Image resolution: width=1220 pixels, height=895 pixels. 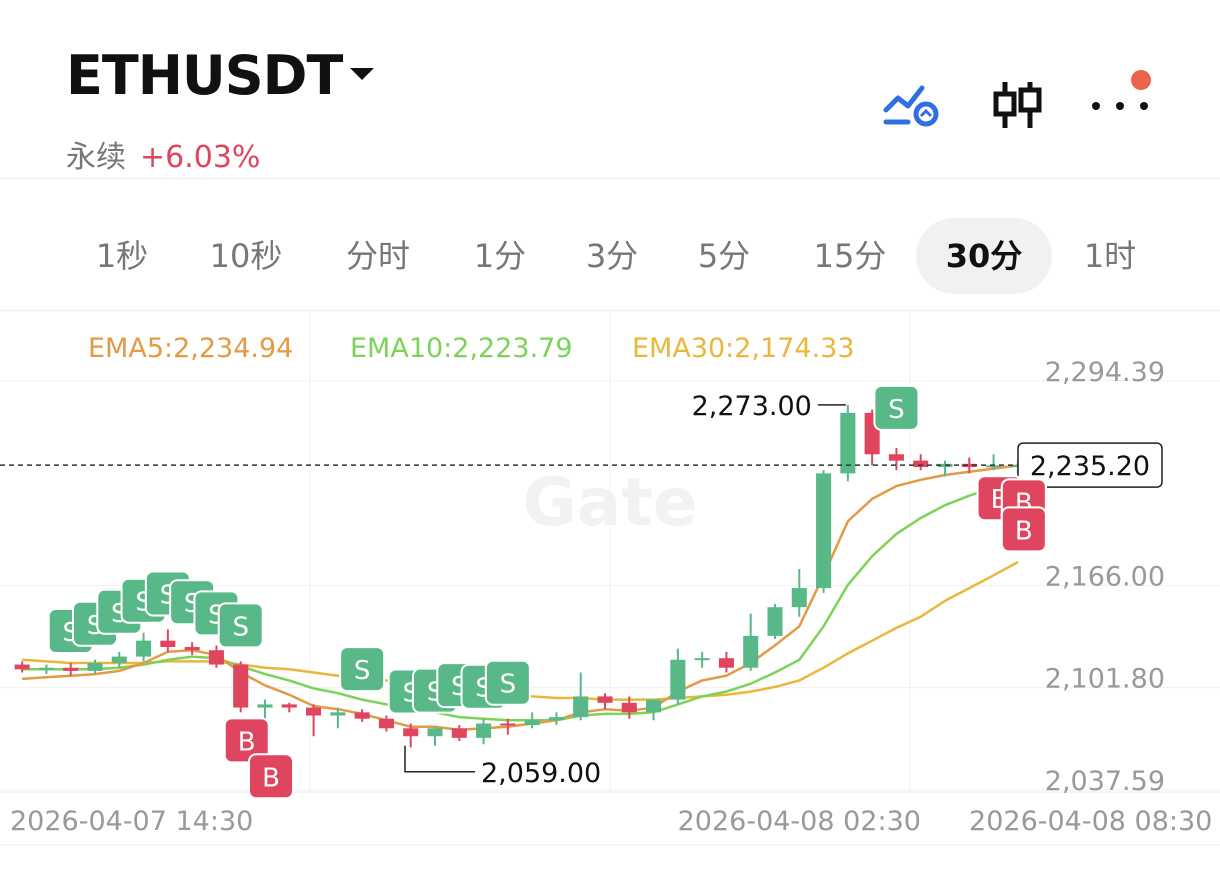 What do you see at coordinates (1105, 781) in the screenshot?
I see `y-tick-label-3: 2,037.59` at bounding box center [1105, 781].